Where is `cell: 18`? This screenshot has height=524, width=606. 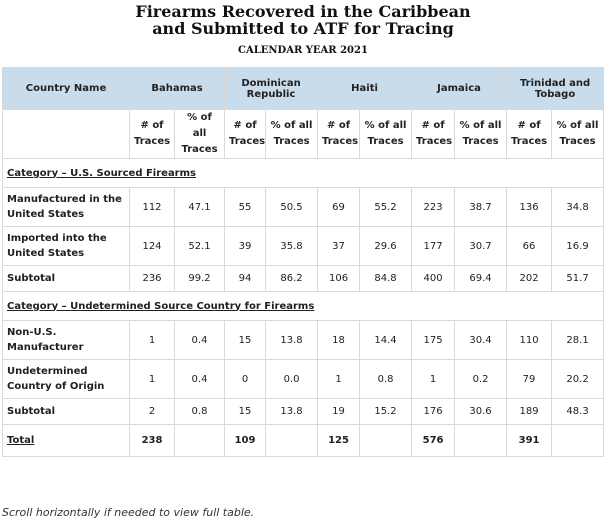
cell: 18 is located at coordinates (339, 340).